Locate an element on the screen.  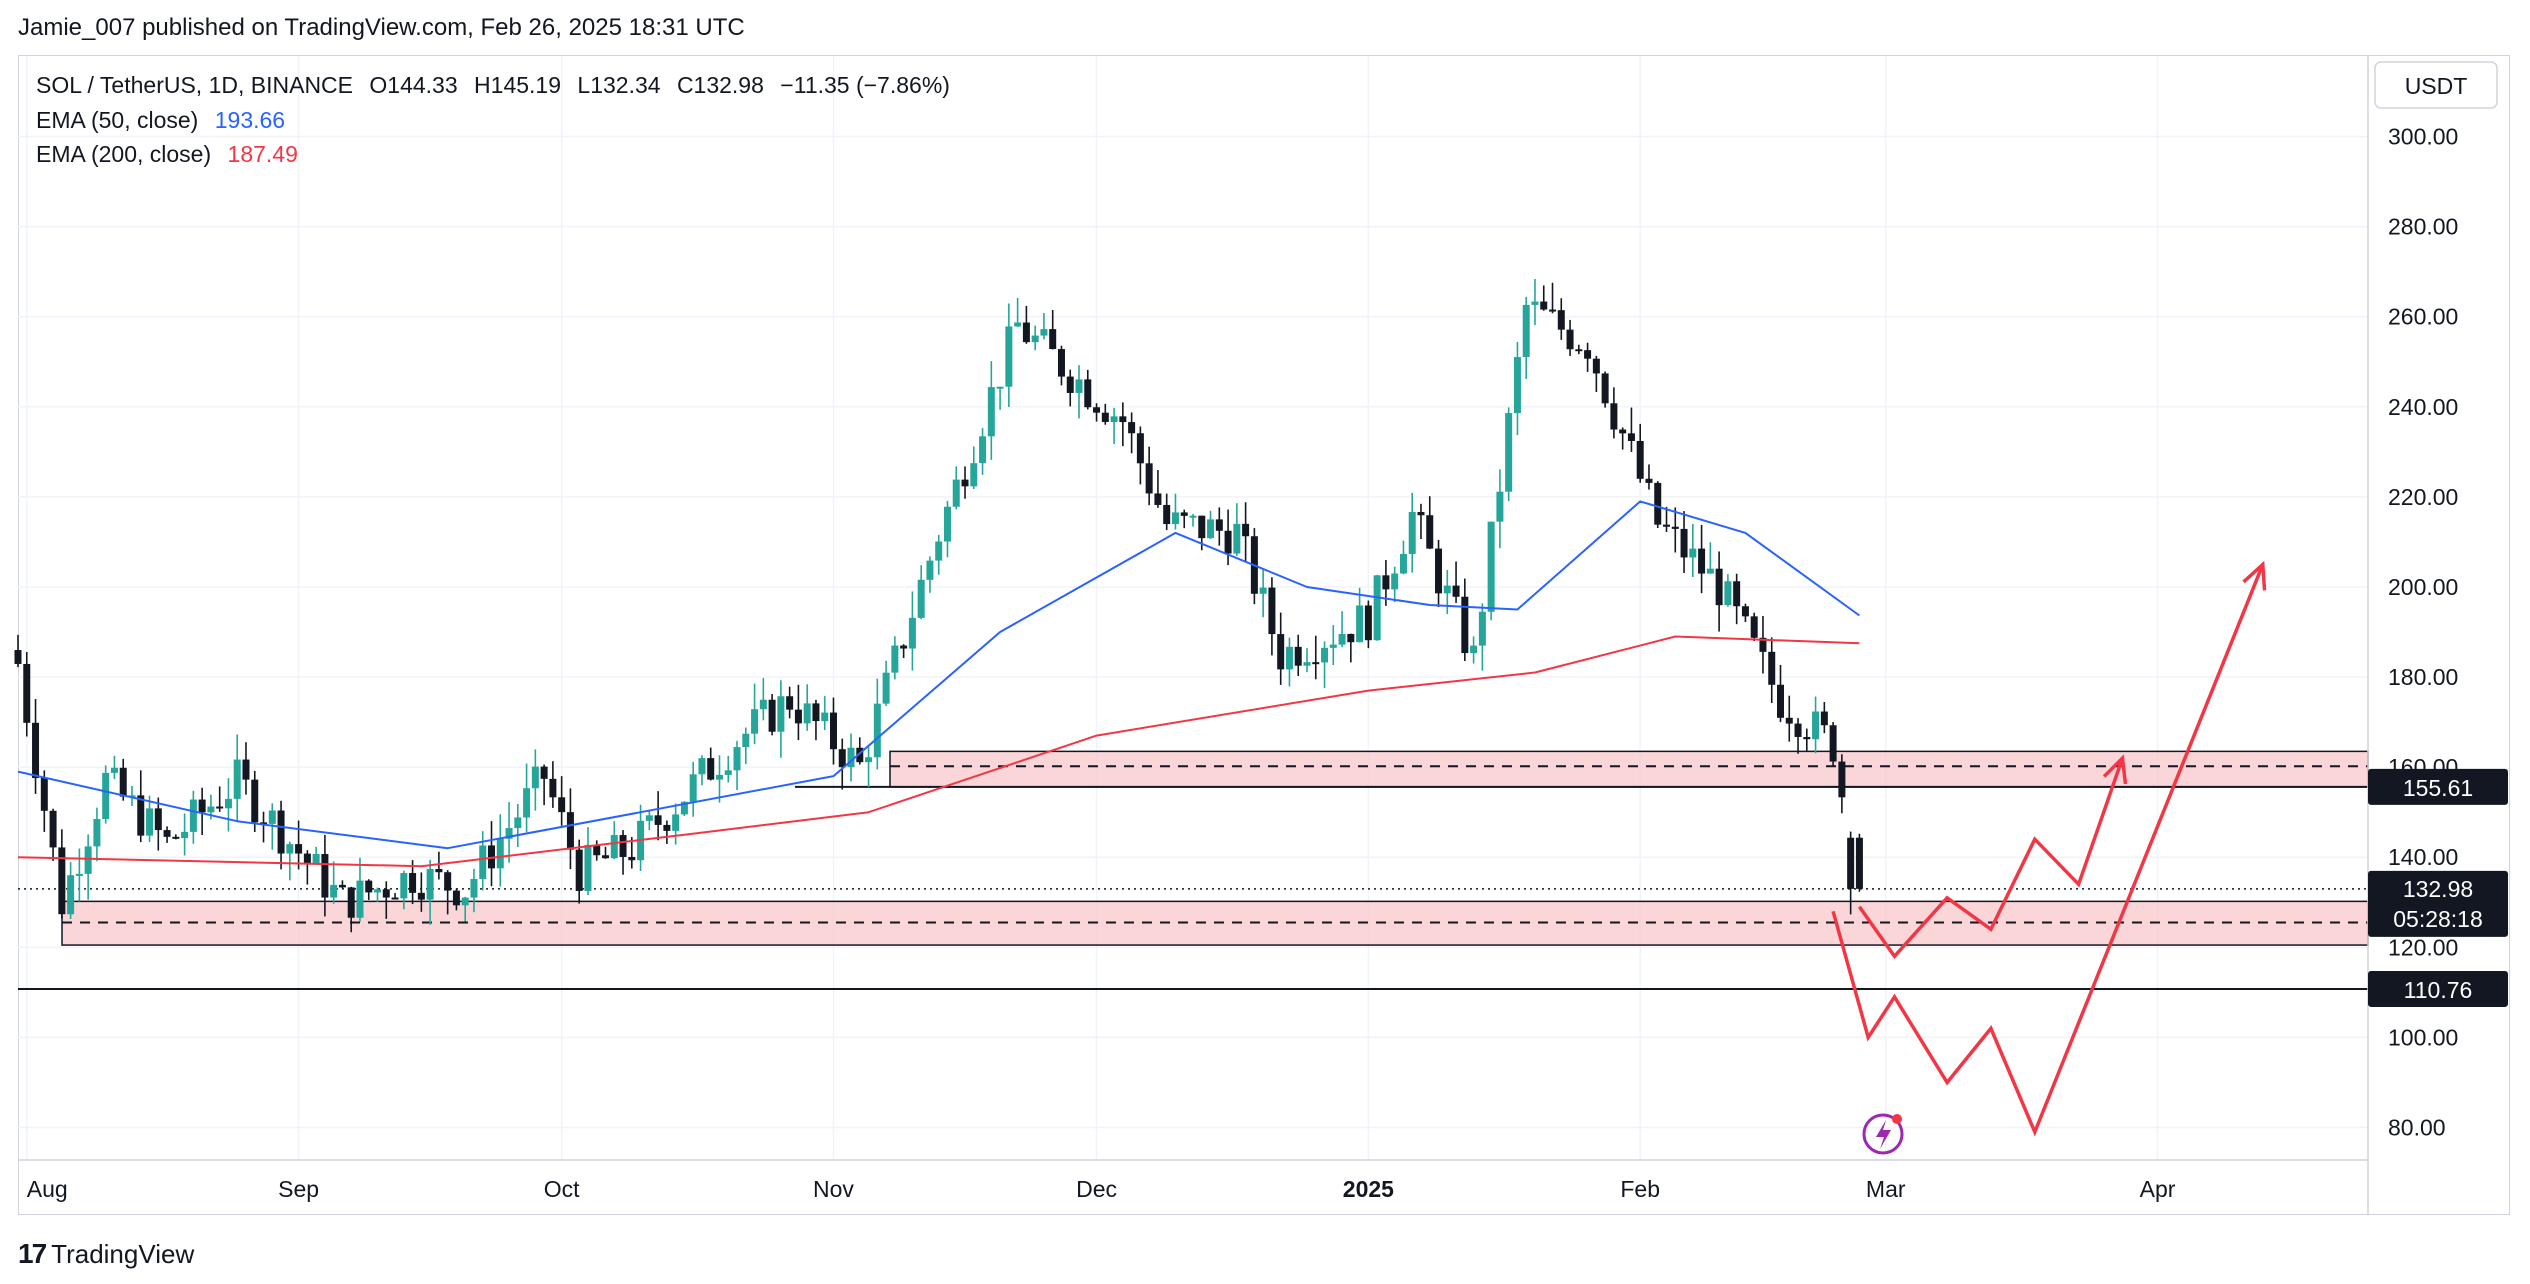
price-tick-label: 260.00 is located at coordinates (2423, 317).